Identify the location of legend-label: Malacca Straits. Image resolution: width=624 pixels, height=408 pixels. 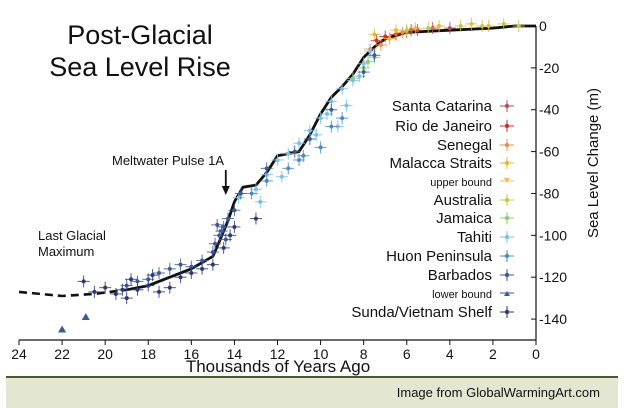
(440, 163).